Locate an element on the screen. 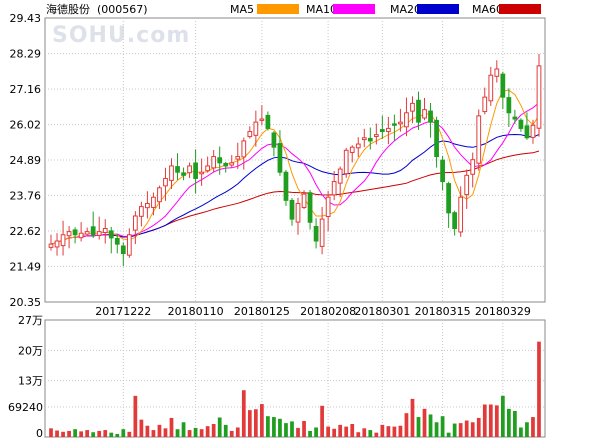  price-tick-label: 20.35 is located at coordinates (26, 302).